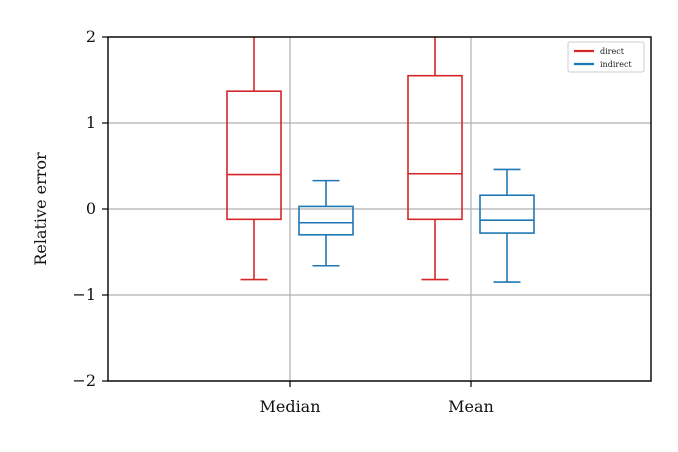 Image resolution: width=678 pixels, height=452 pixels. What do you see at coordinates (471, 406) in the screenshot?
I see `x-tick-label: Mean` at bounding box center [471, 406].